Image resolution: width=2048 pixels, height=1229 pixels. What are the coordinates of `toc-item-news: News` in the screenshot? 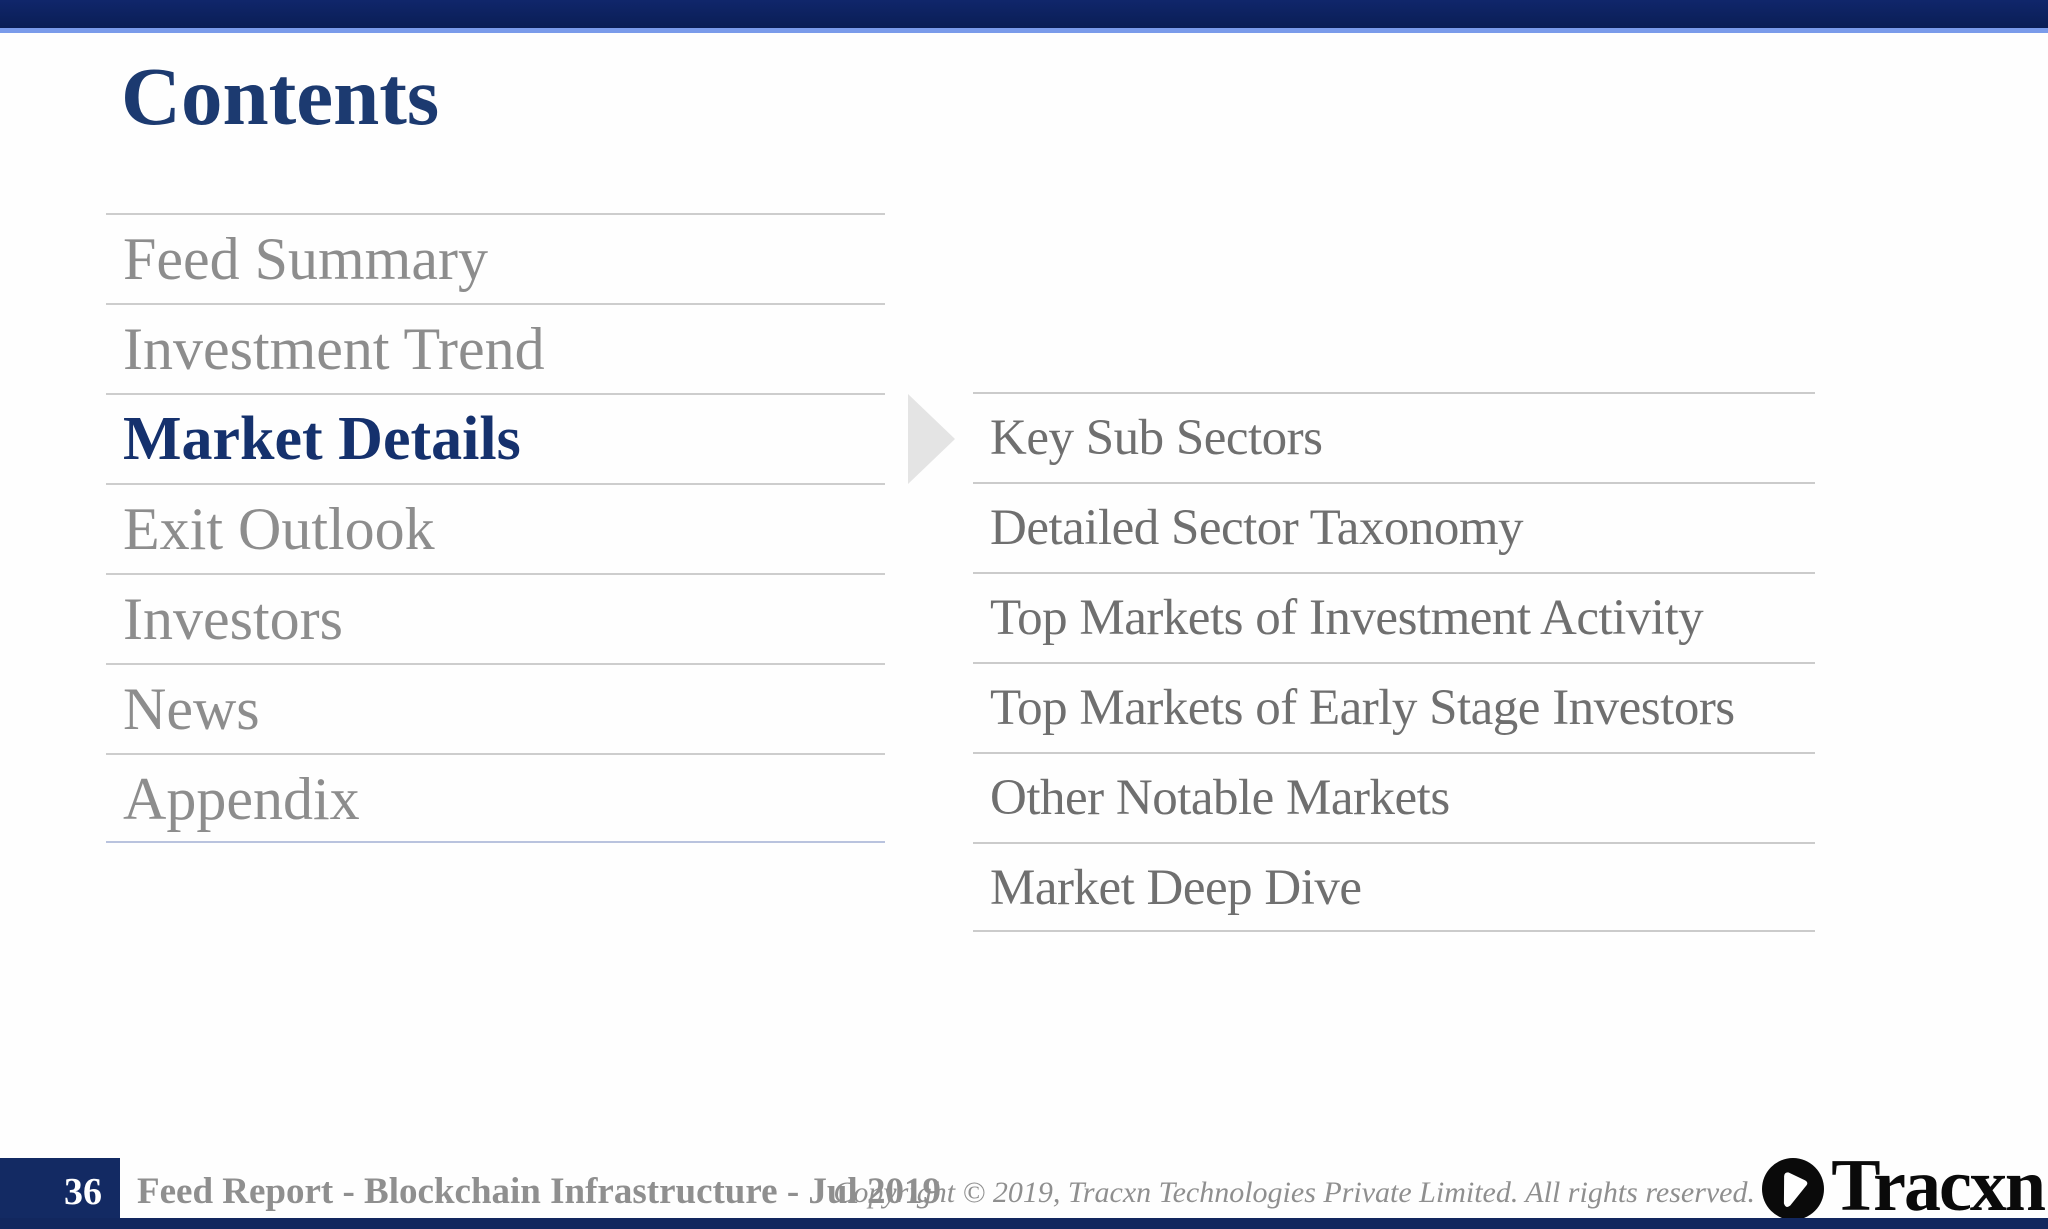 It's located at (495, 708).